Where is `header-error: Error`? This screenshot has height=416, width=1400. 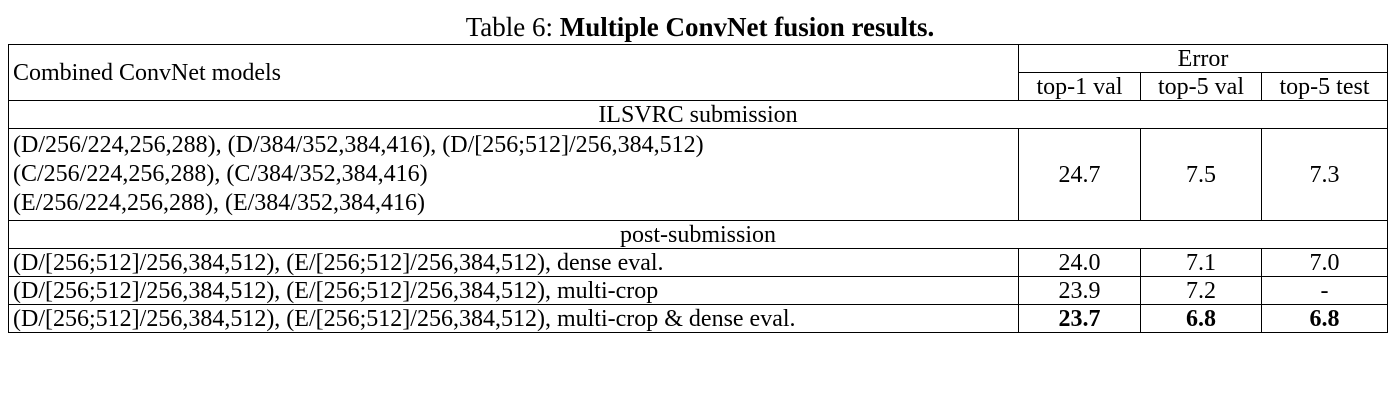 header-error: Error is located at coordinates (1203, 58).